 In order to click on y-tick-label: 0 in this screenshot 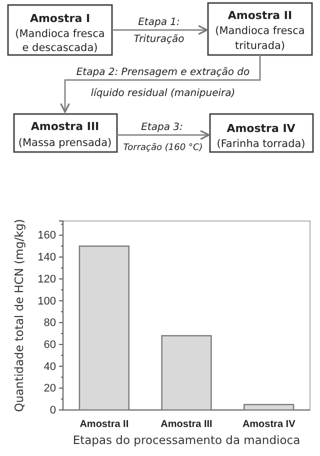, I will do `click(53, 410)`.